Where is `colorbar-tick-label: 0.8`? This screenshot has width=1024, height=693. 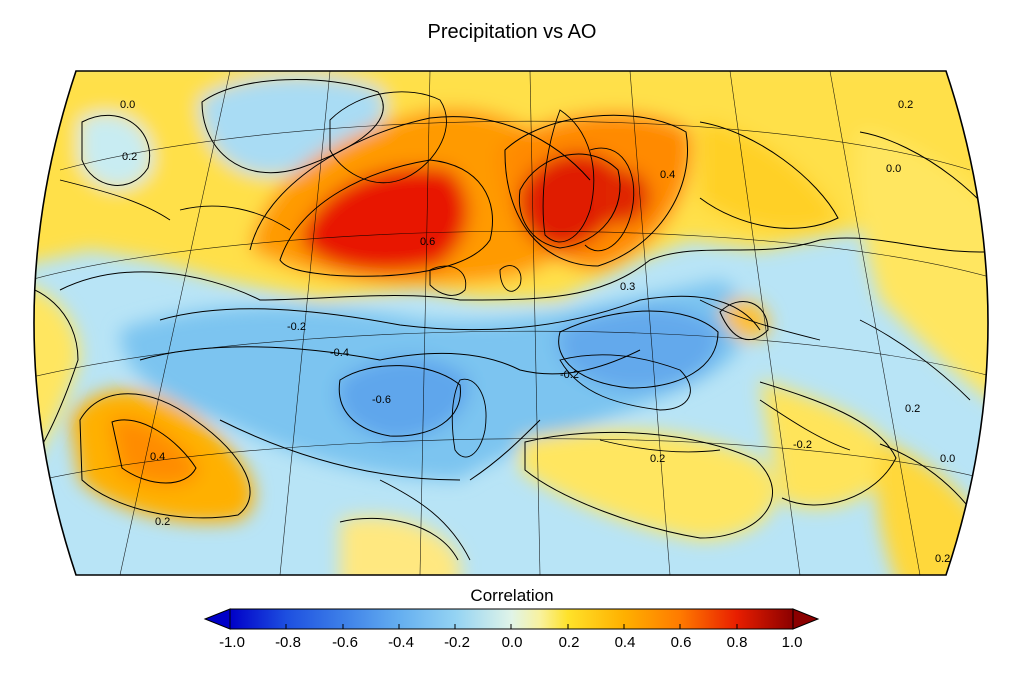
colorbar-tick-label: 0.8 is located at coordinates (737, 642).